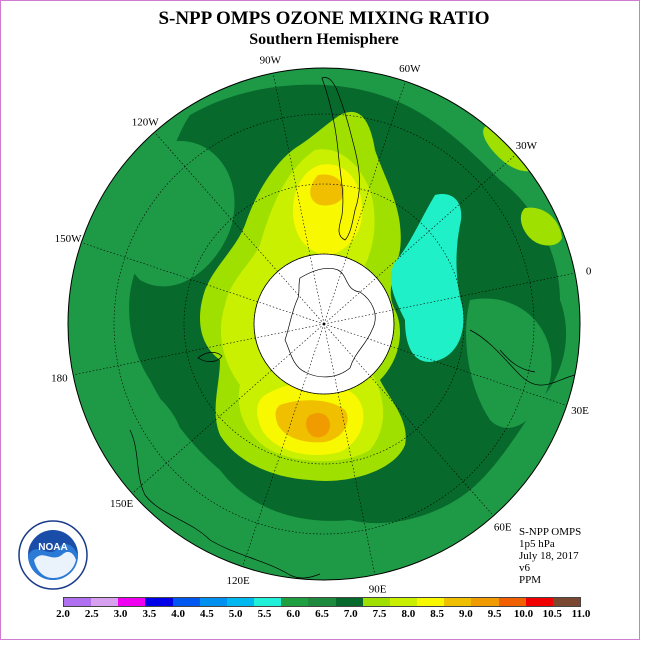 This screenshot has width=648, height=648. Describe the element at coordinates (59, 379) in the screenshot. I see `longitude-label-180: 180` at that location.